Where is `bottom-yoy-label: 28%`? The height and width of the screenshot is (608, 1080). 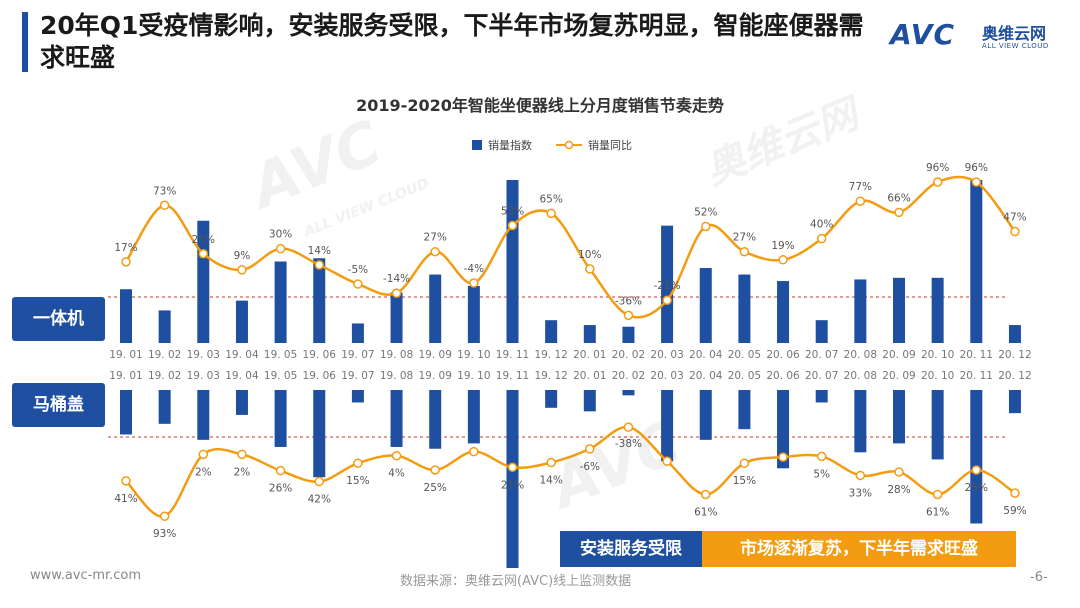
bottom-yoy-label: 28% is located at coordinates (898, 490).